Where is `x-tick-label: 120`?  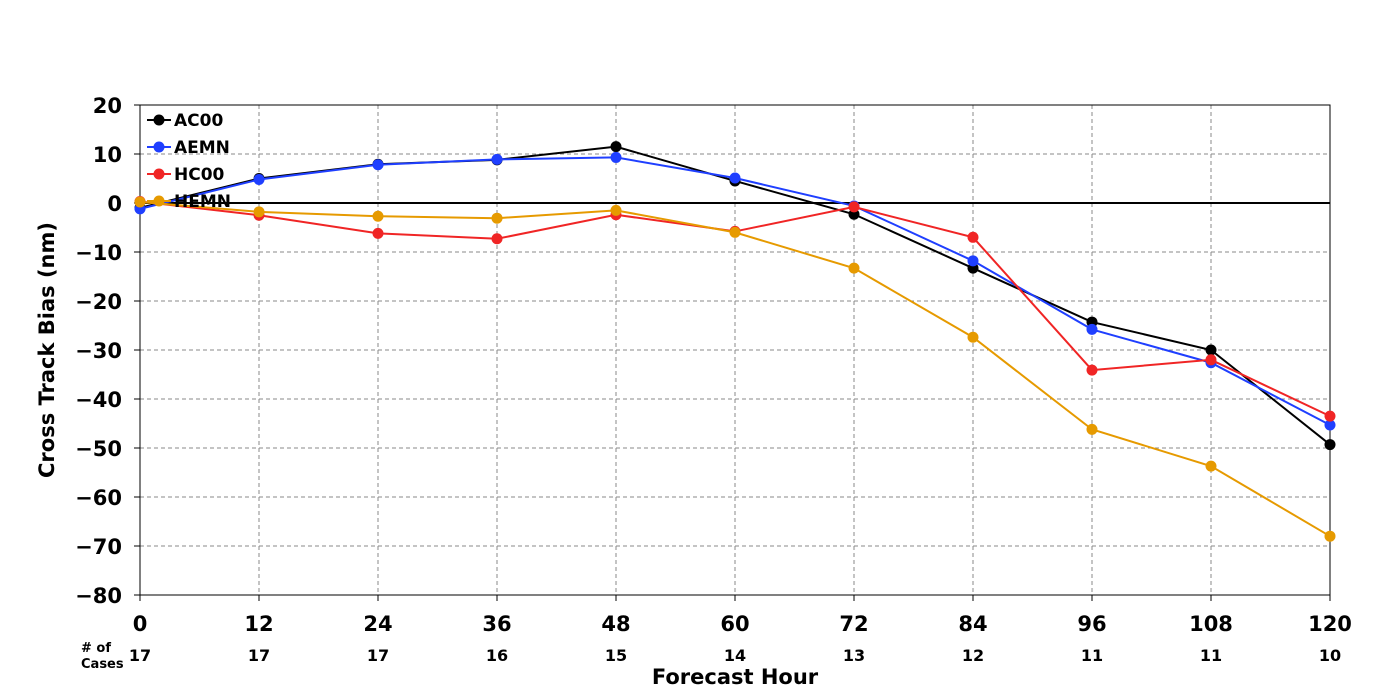
x-tick-label: 120 is located at coordinates (1330, 624).